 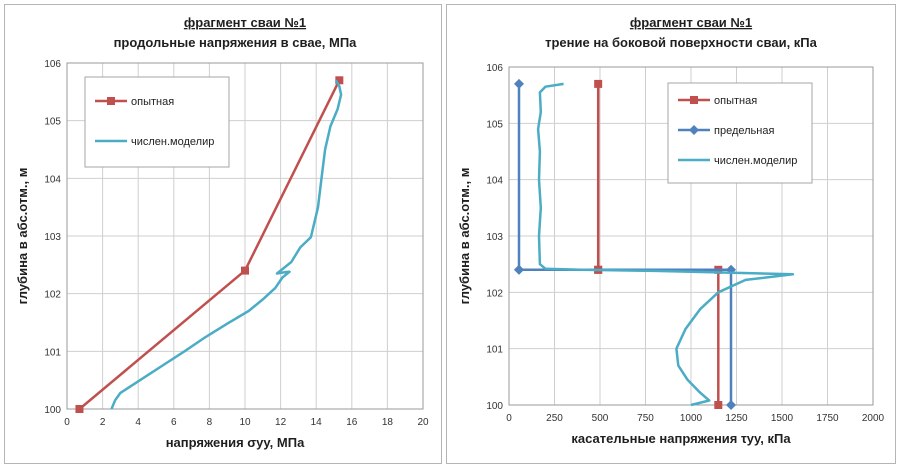 I want to click on chart-1-x-tick-label: 2000, so click(x=873, y=418).